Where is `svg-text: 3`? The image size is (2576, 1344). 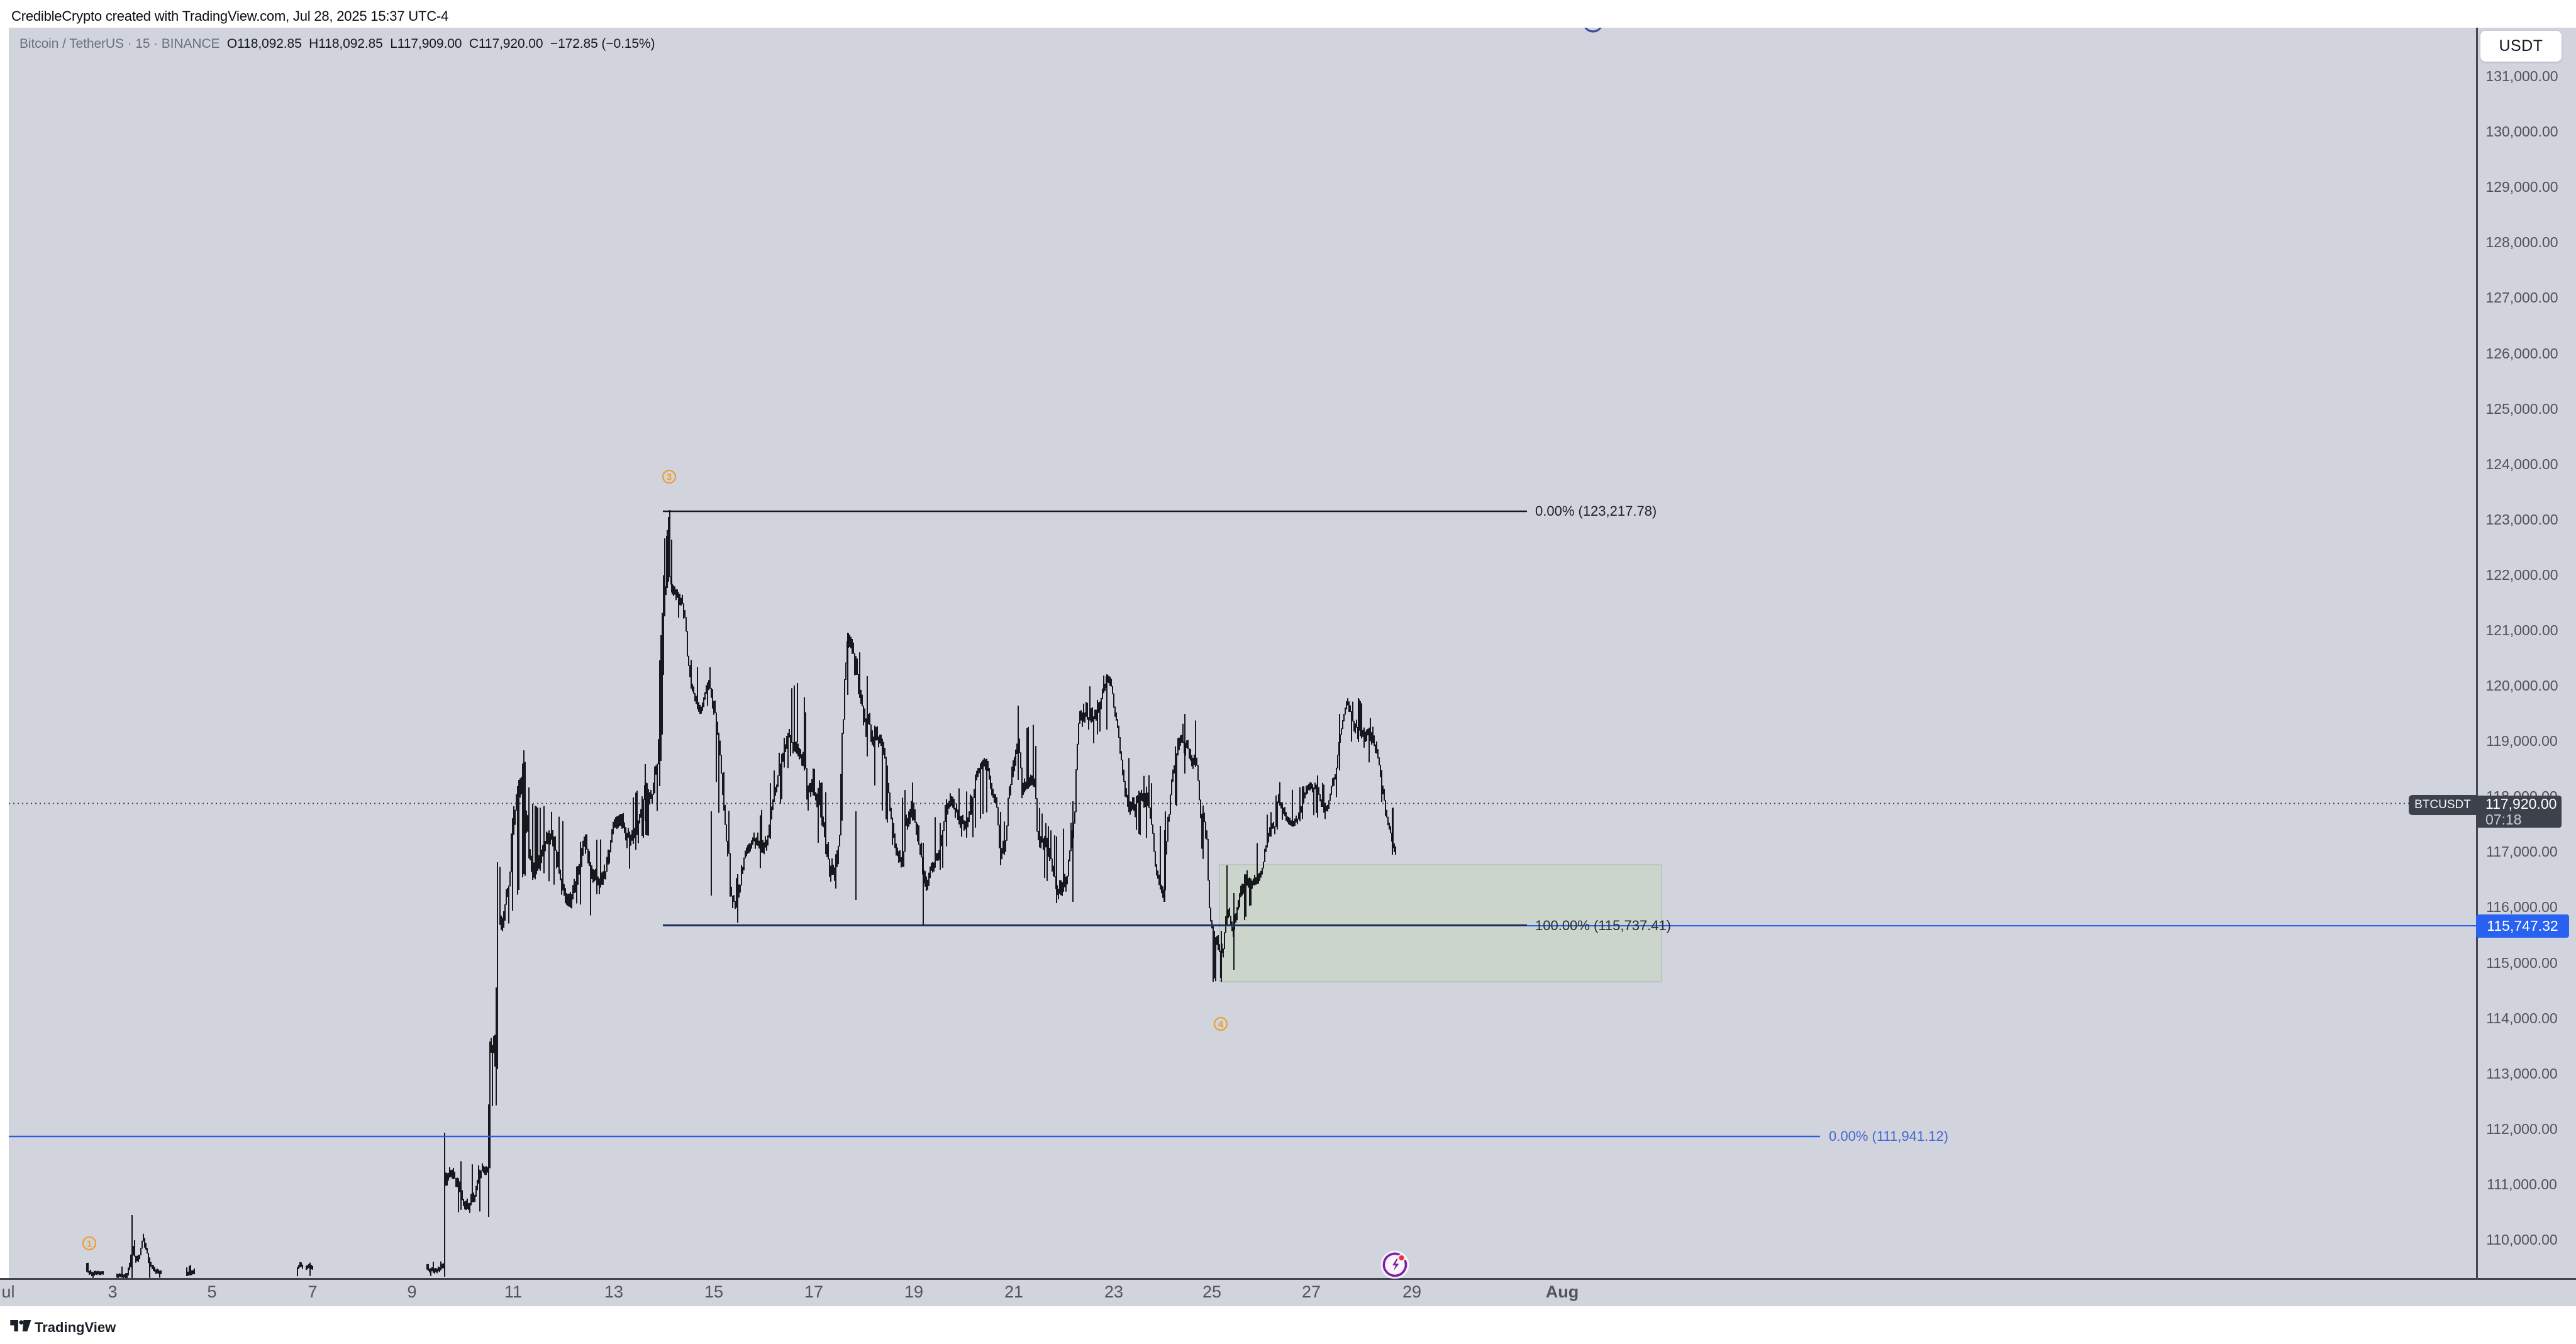 svg-text: 3 is located at coordinates (669, 477).